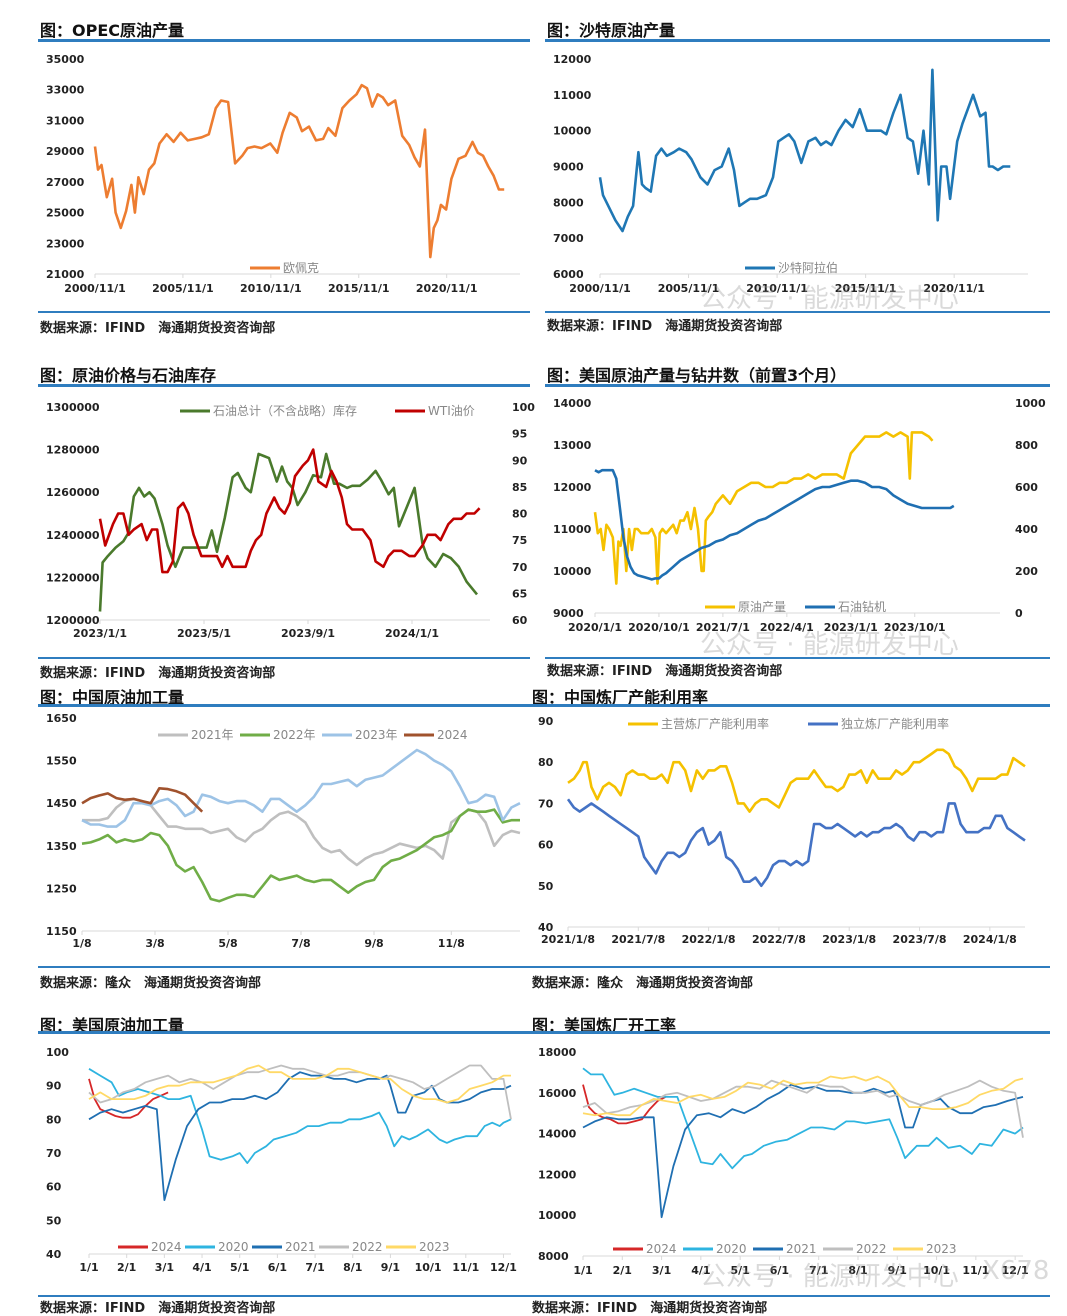 This screenshot has width=1067, height=1316. What do you see at coordinates (301, 268) in the screenshot?
I see `legend-label: 欧佩克` at bounding box center [301, 268].